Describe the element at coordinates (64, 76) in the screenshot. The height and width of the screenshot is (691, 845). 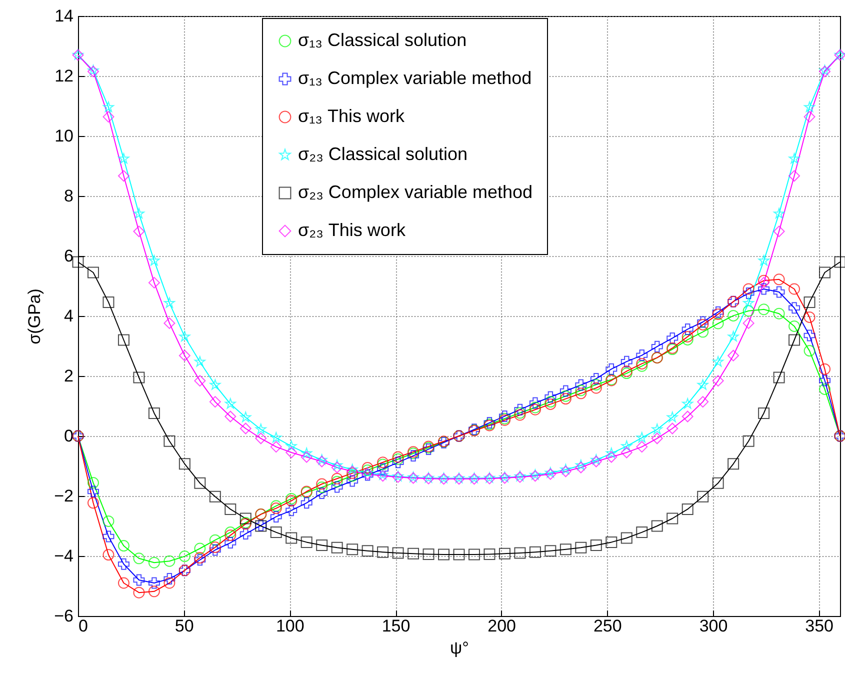
I see `y-tick-label: 12` at that location.